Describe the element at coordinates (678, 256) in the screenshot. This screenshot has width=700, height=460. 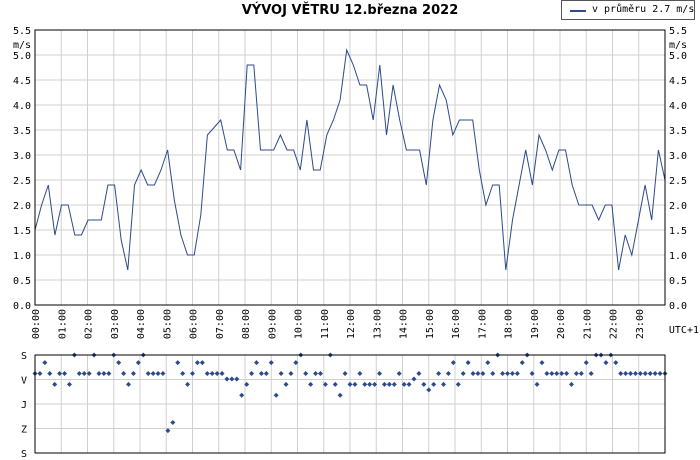
I see `speed-ytick-right: 1.0` at that location.